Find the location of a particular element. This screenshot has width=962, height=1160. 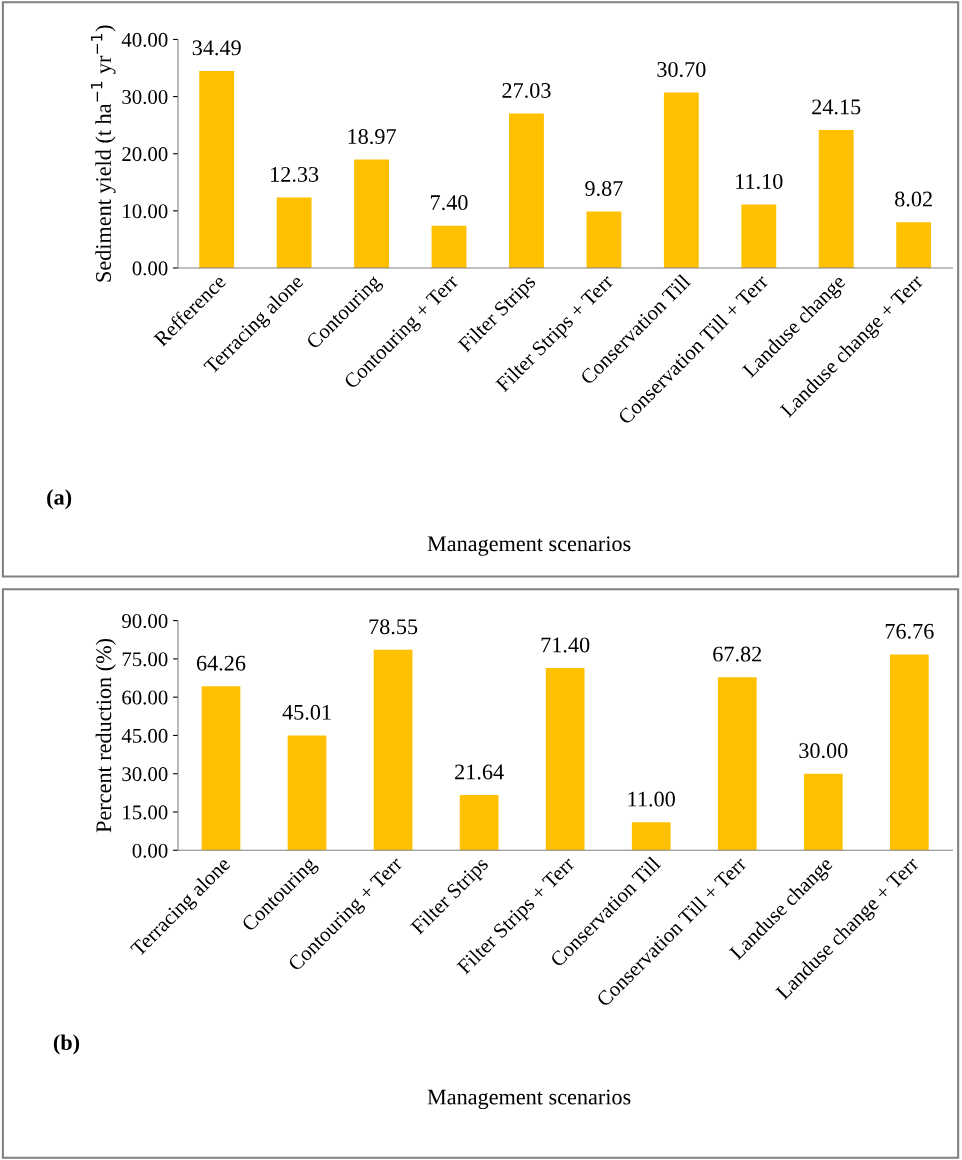

data-label: 9.87 is located at coordinates (604, 188).